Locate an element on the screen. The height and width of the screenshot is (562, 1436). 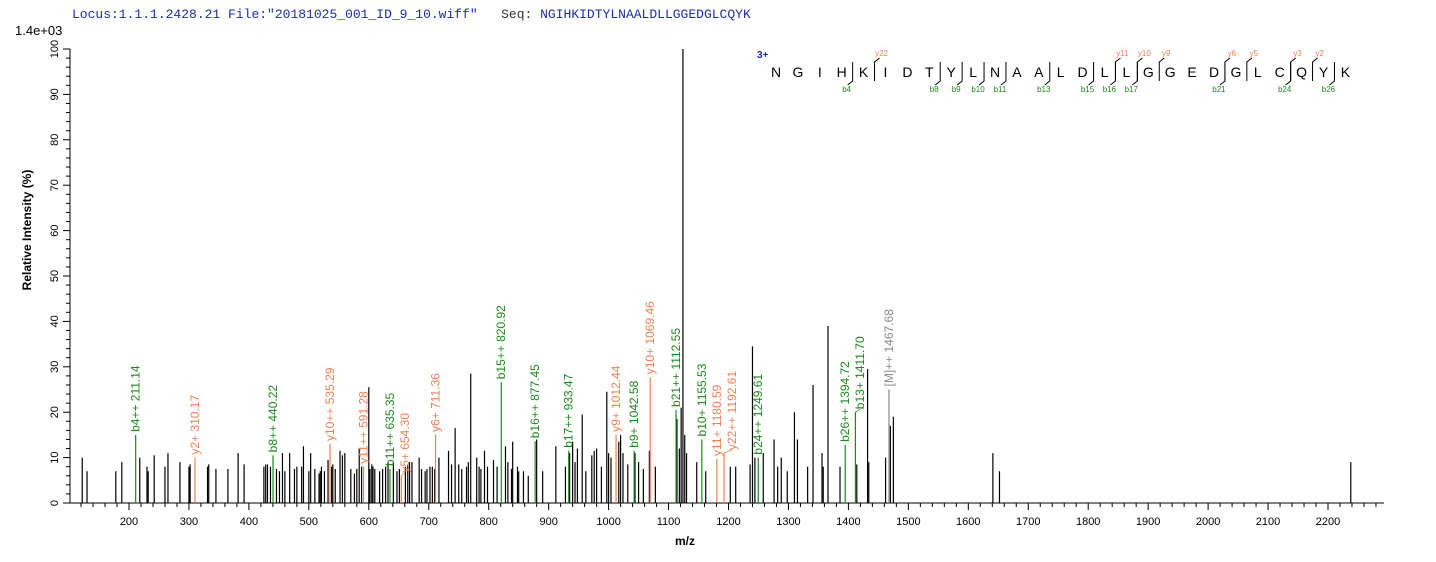
sequence-residue: T is located at coordinates (929, 72).